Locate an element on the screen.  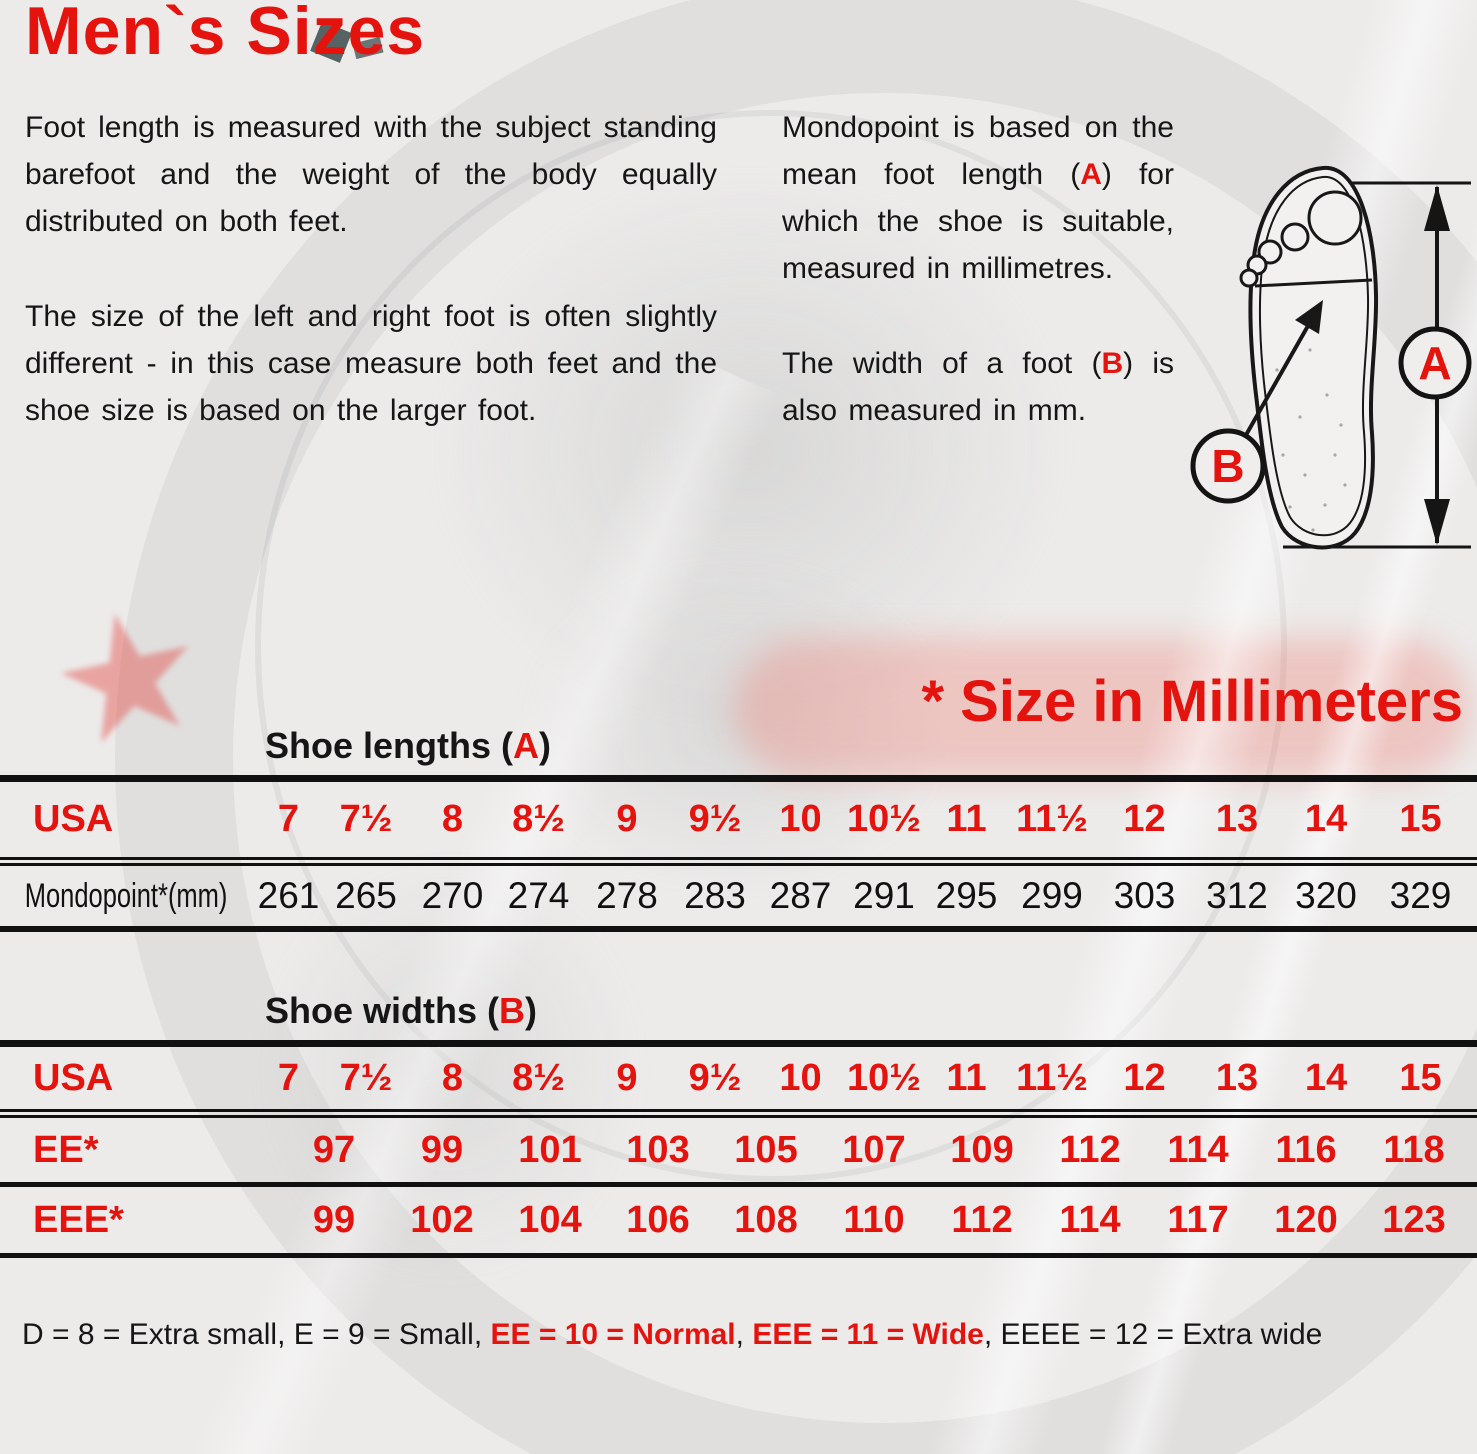
ee-width-cell: 107 is located at coordinates (874, 1149).